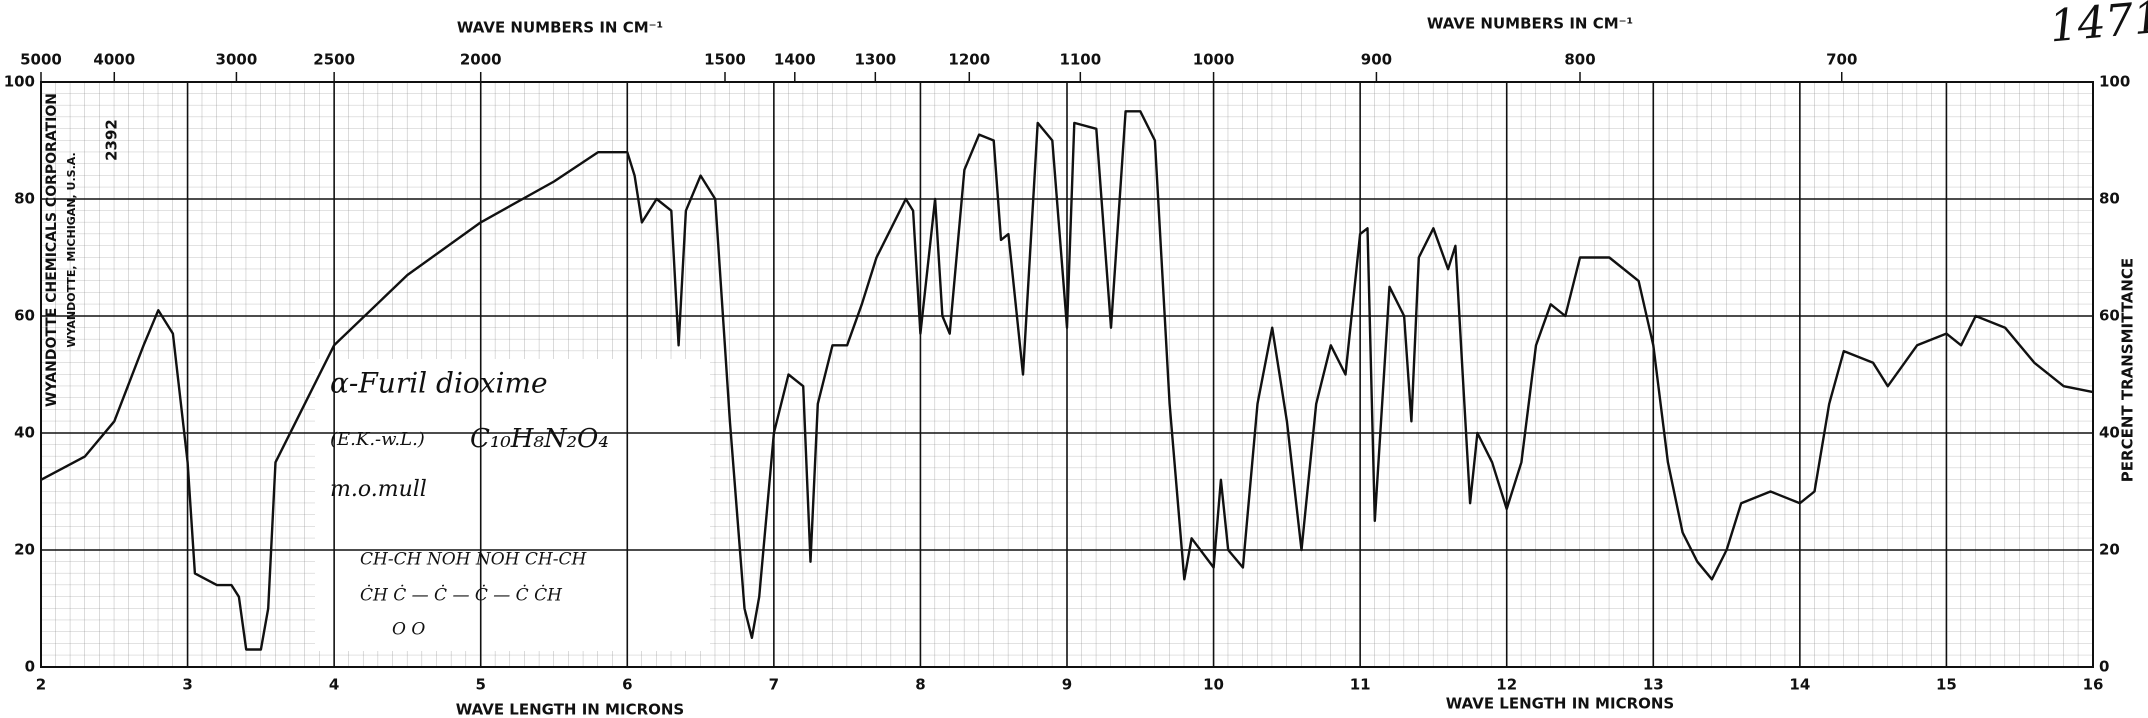 The image size is (2148, 718). What do you see at coordinates (439, 383) in the screenshot?
I see `annotation: α-Furil dioxime` at bounding box center [439, 383].